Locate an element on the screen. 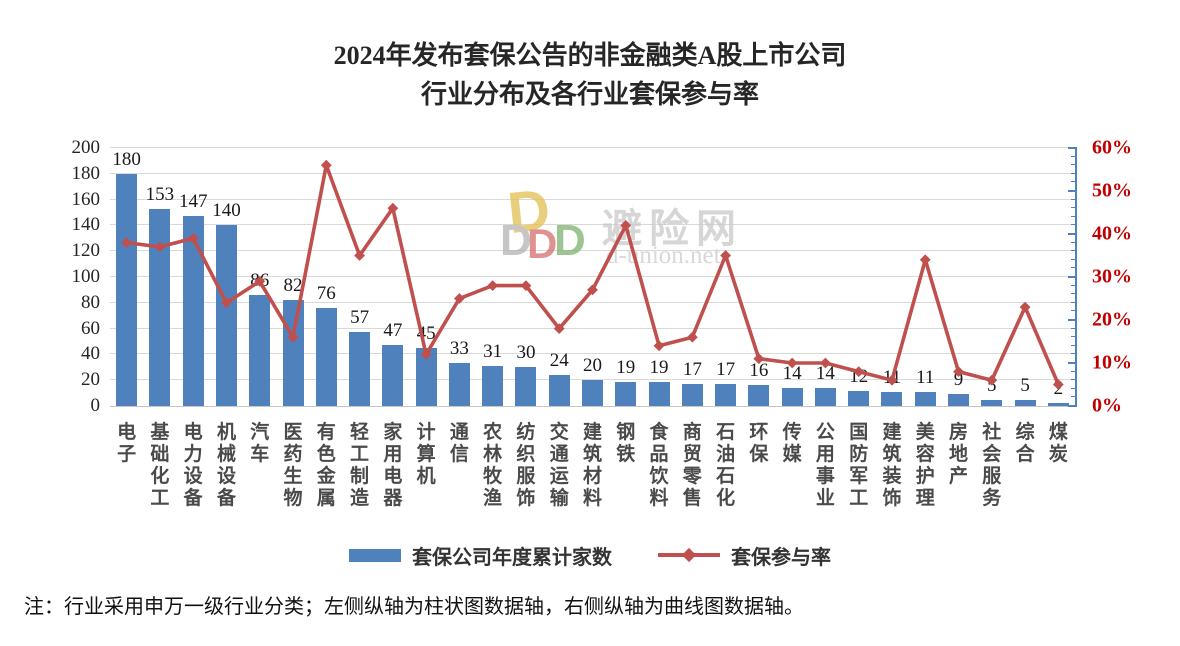 This screenshot has height=646, width=1180. bar-value-label: 33 is located at coordinates (459, 349).